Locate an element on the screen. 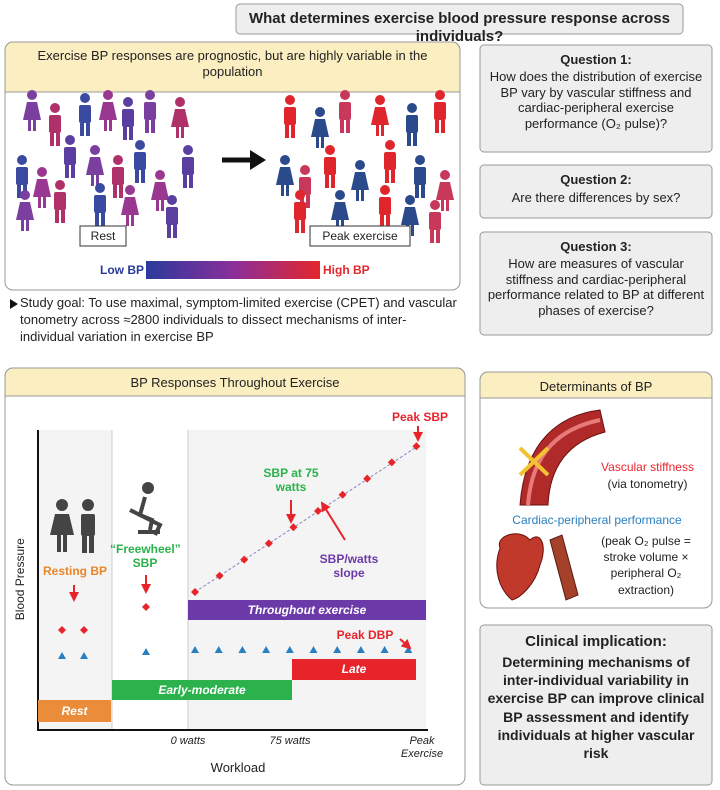 The image size is (720, 790). determinants-header is located at coordinates (596, 385).